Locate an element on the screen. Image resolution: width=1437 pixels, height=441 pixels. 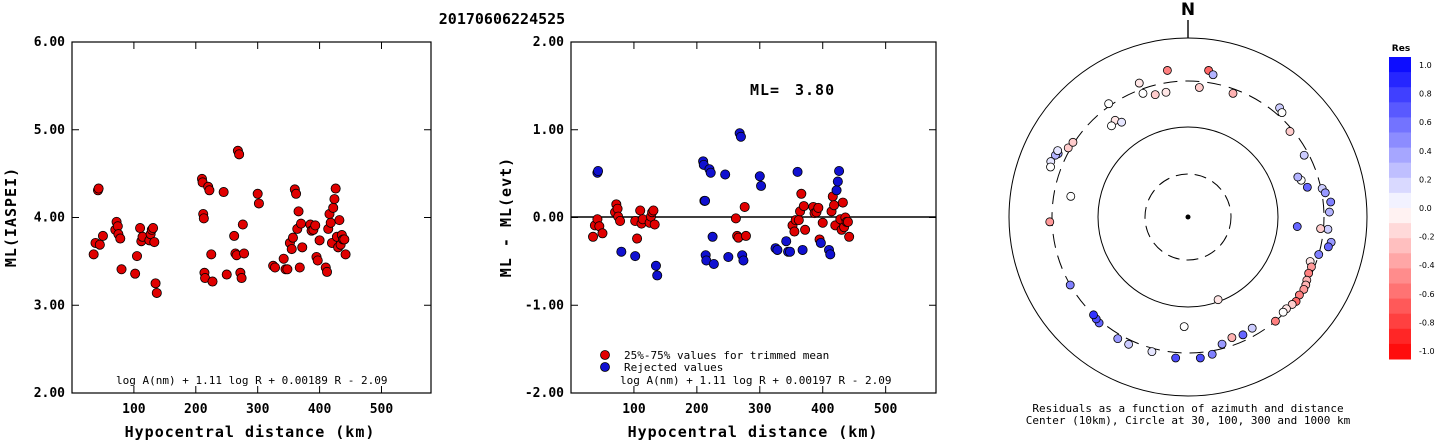
ml-y-tick-label: 2.00 is located at coordinates (49, 393).